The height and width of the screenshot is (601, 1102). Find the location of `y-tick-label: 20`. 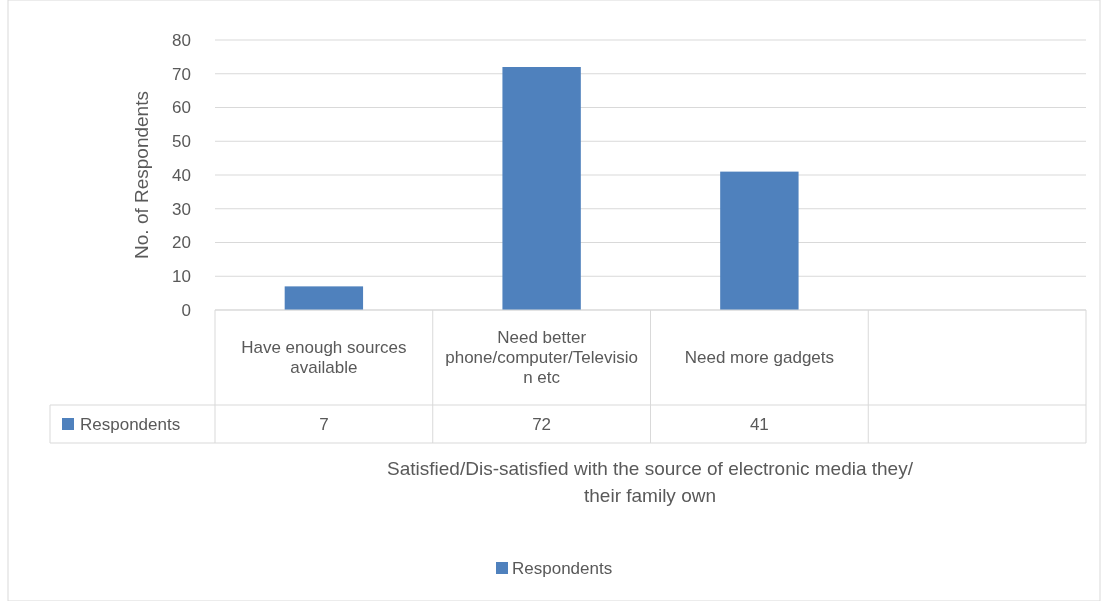

y-tick-label: 20 is located at coordinates (181, 243).